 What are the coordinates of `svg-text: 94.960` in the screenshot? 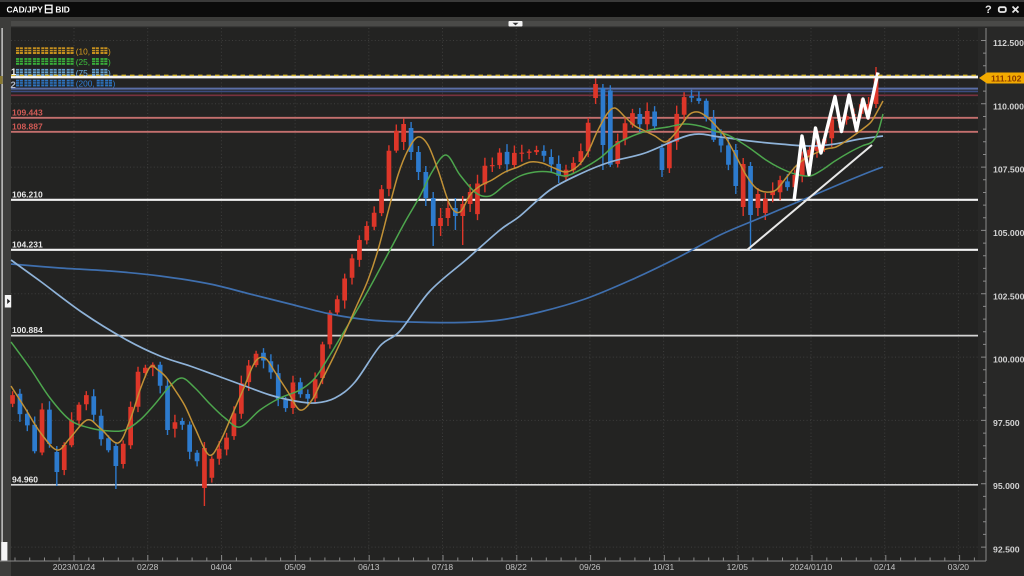 It's located at (25, 479).